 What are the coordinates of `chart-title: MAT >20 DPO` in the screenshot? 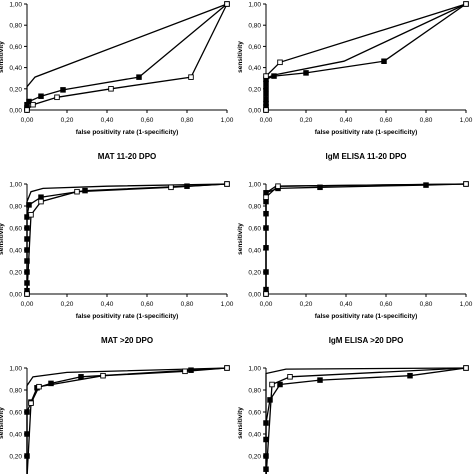 It's located at (127, 340).